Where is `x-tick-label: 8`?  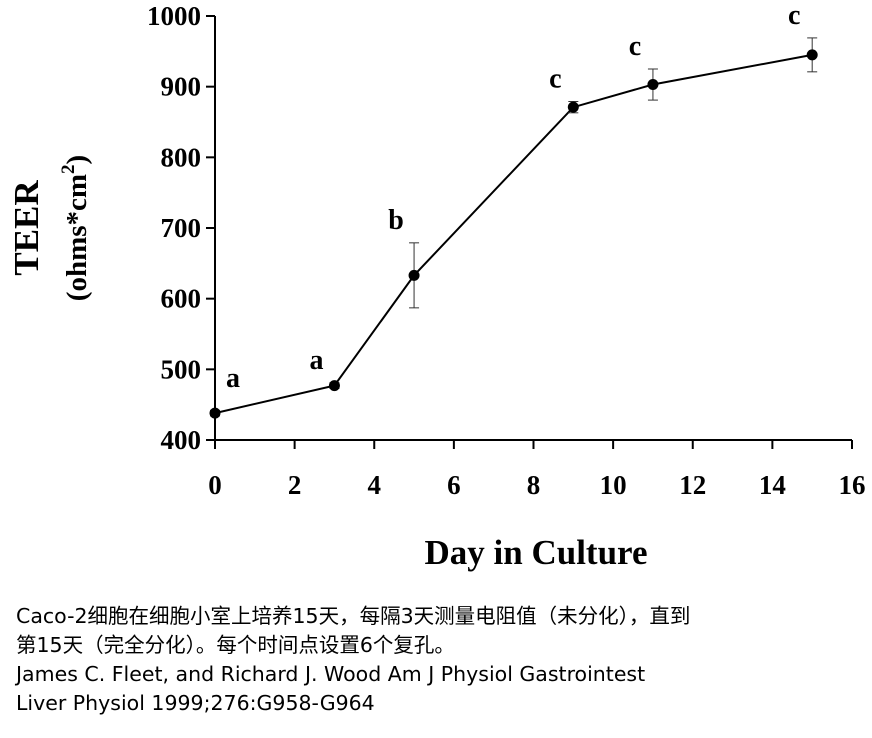 x-tick-label: 8 is located at coordinates (534, 485).